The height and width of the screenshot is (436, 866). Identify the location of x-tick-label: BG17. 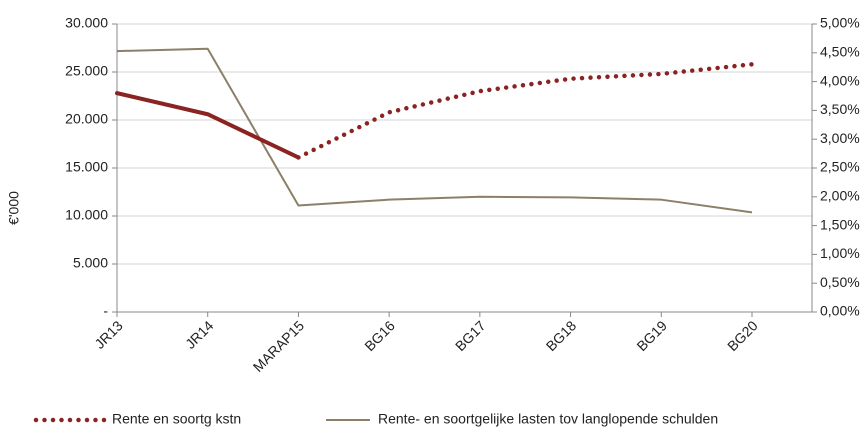
(470, 335).